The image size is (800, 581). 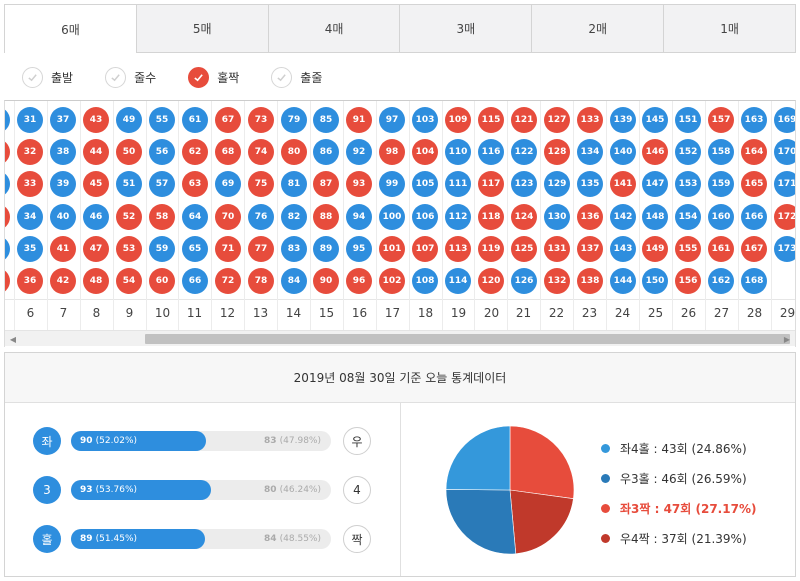 I want to click on result-ball: 115, so click(x=491, y=120).